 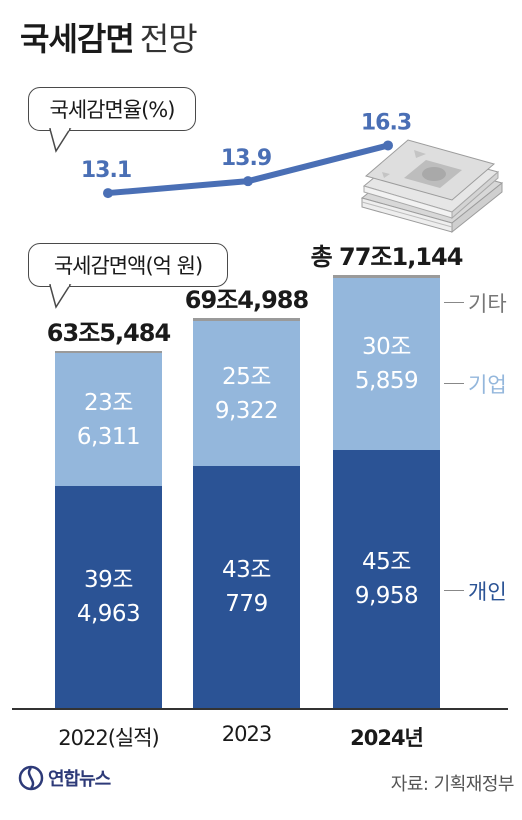 What do you see at coordinates (168, 39) in the screenshot?
I see `title-sub: 전망` at bounding box center [168, 39].